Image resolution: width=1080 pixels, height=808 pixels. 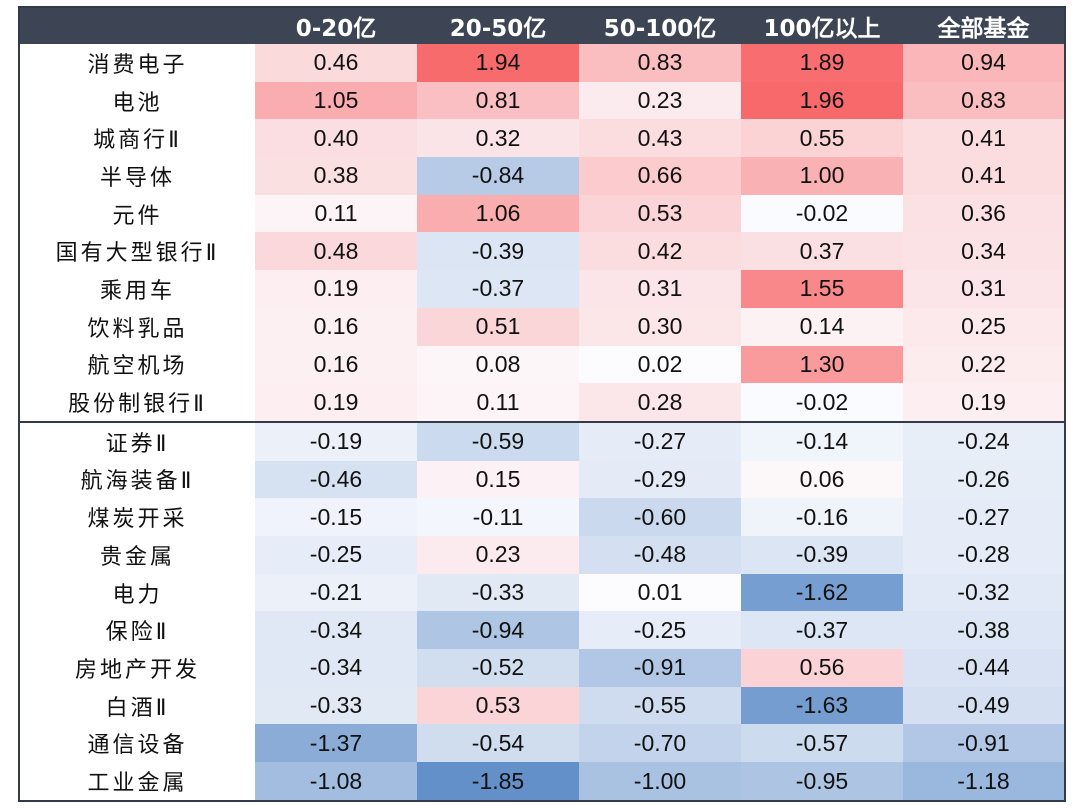 I want to click on heatmap-cell: 0.41, so click(x=984, y=176).